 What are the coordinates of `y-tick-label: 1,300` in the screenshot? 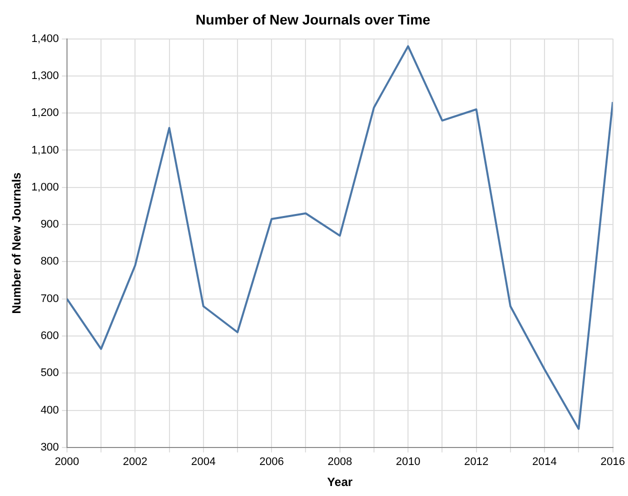 It's located at (45, 76).